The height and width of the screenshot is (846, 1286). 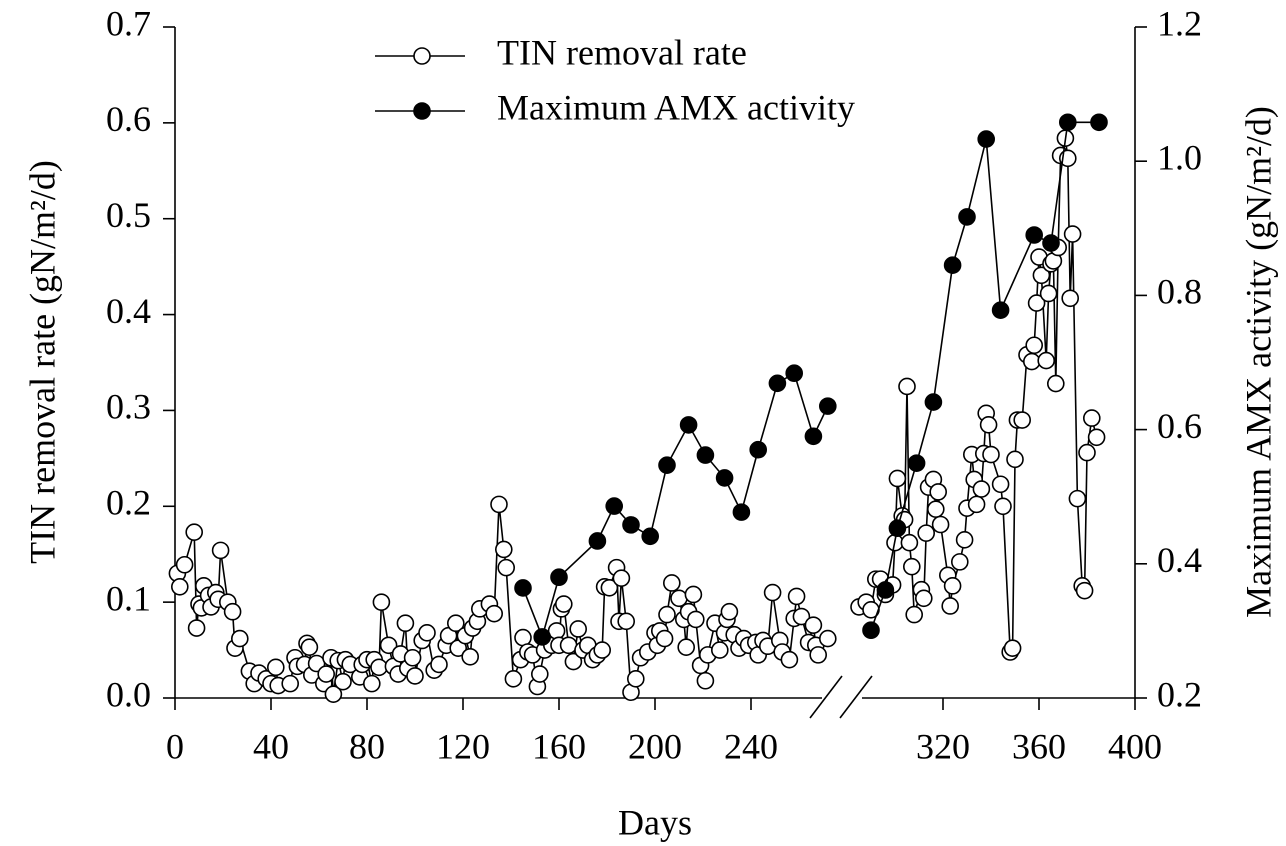 What do you see at coordinates (1179, 426) in the screenshot?
I see `y2-tick-label: 0.6` at bounding box center [1179, 426].